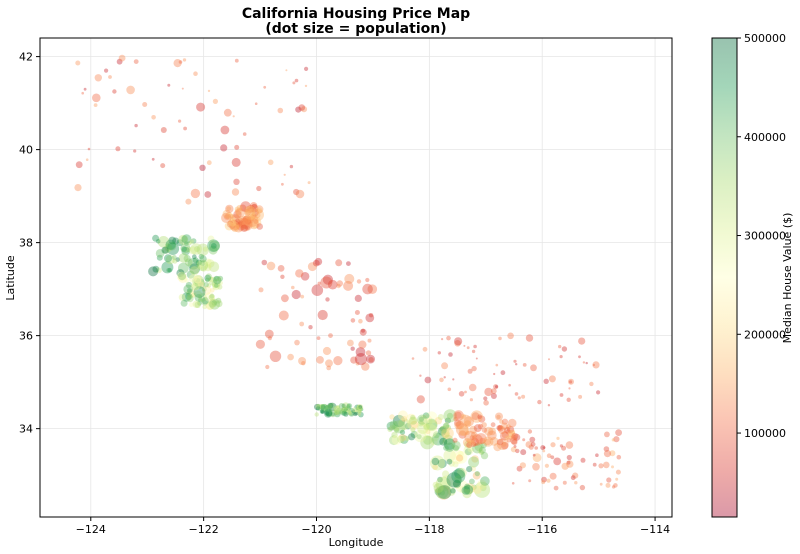  Describe the element at coordinates (355, 29) in the screenshot. I see `chart-subtitle: (dot size = population)` at that location.